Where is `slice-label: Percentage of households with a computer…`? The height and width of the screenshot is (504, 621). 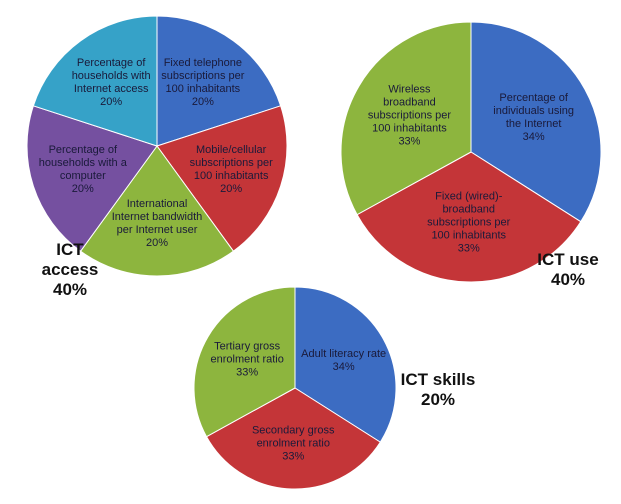 slice-label: Percentage of households with a computer… is located at coordinates (83, 170).